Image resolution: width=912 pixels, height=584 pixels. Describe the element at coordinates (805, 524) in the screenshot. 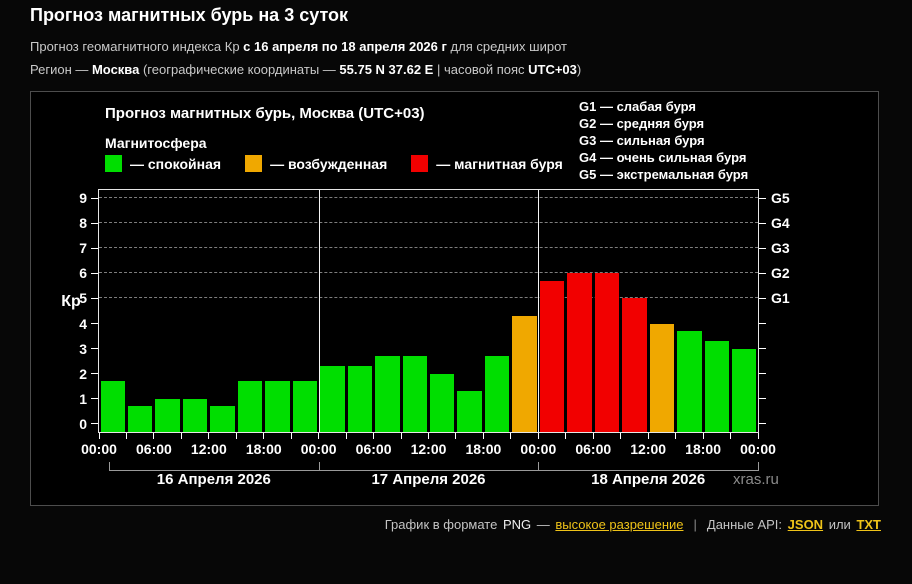

I see `json-api-link: JSON` at that location.